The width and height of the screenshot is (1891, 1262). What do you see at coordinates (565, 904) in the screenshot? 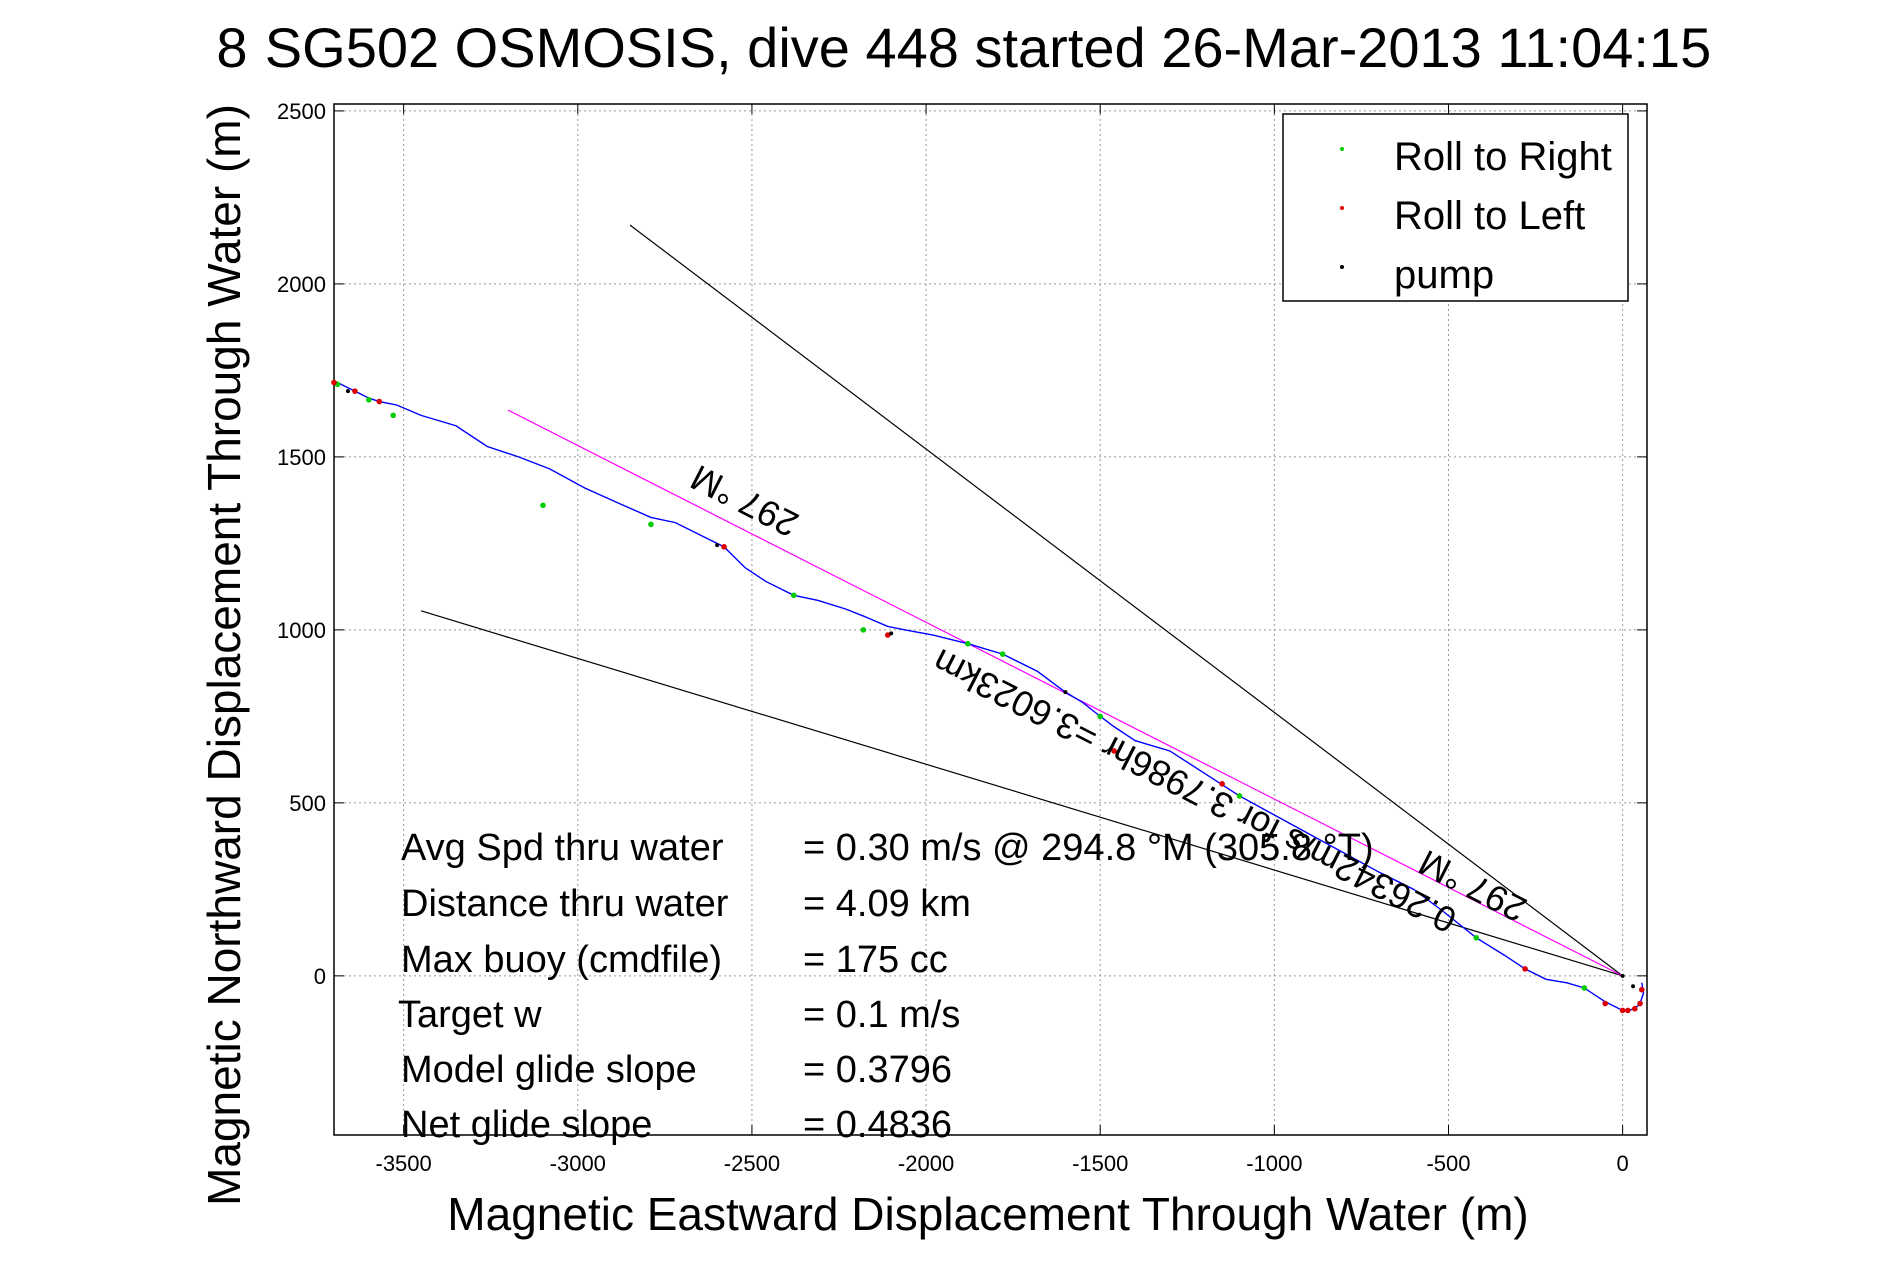
I see `stat-label-distance: Distance thru water` at bounding box center [565, 904].